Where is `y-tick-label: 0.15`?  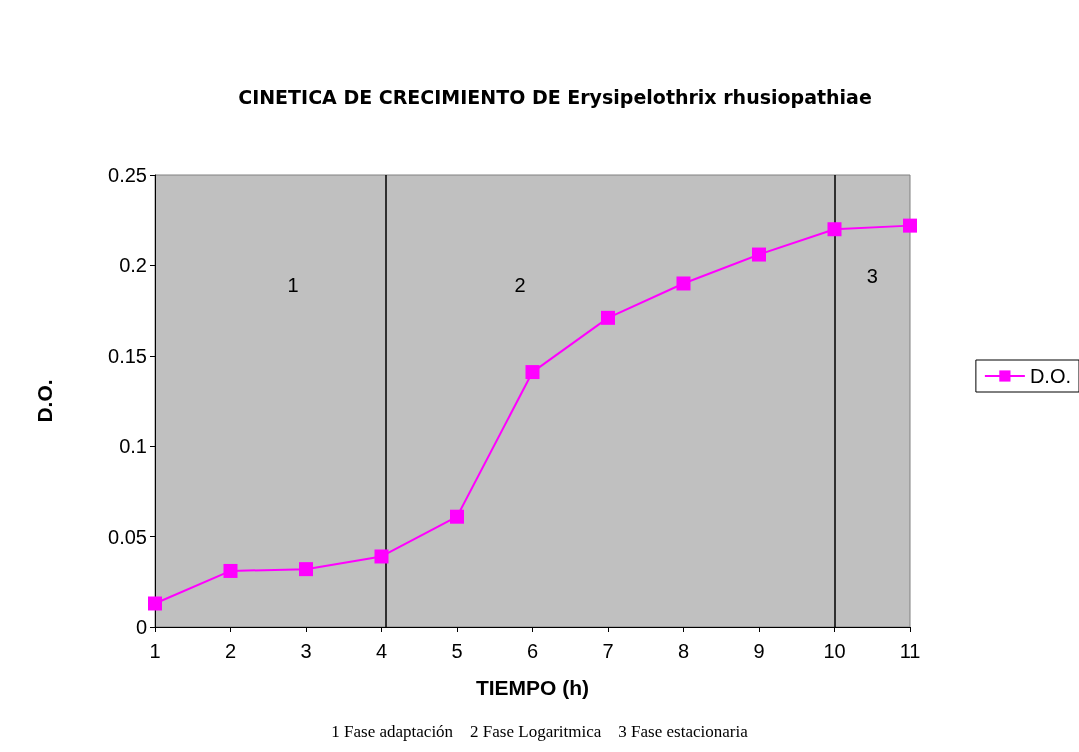 y-tick-label: 0.15 is located at coordinates (127, 355).